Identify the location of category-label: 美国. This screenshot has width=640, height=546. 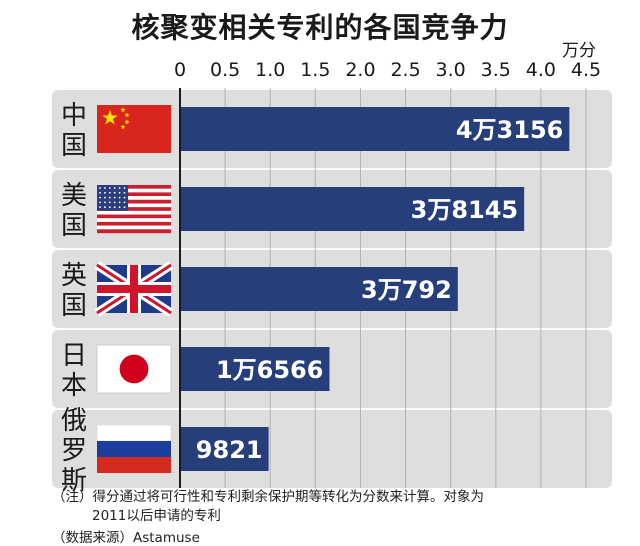
(74, 211).